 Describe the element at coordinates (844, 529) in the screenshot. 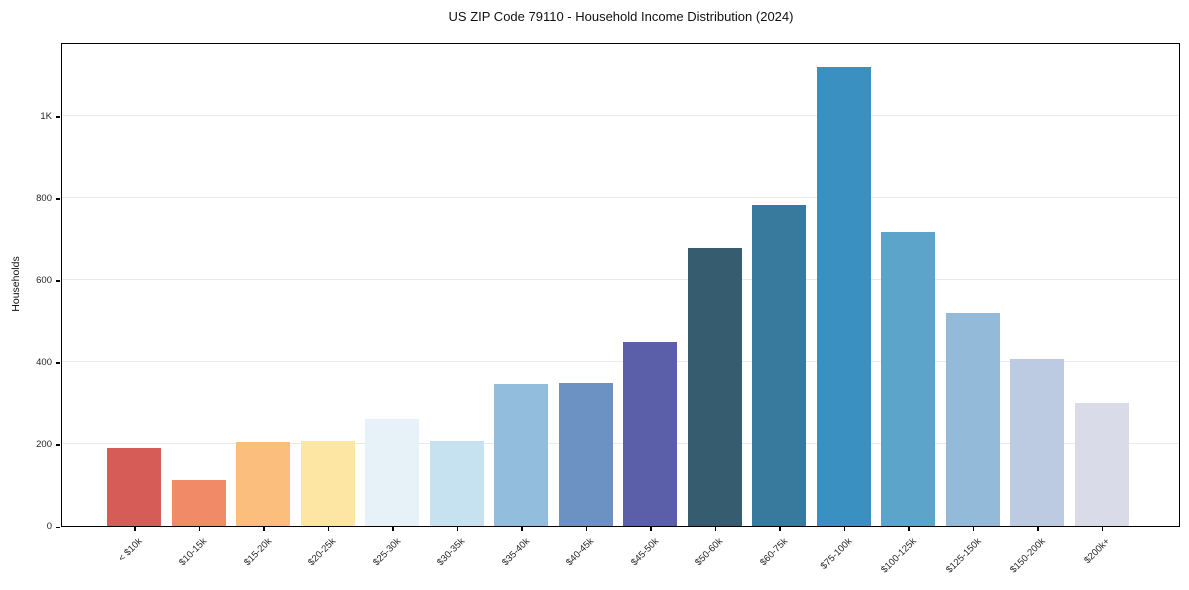

I see `x-tick-mark-$75-100k` at that location.